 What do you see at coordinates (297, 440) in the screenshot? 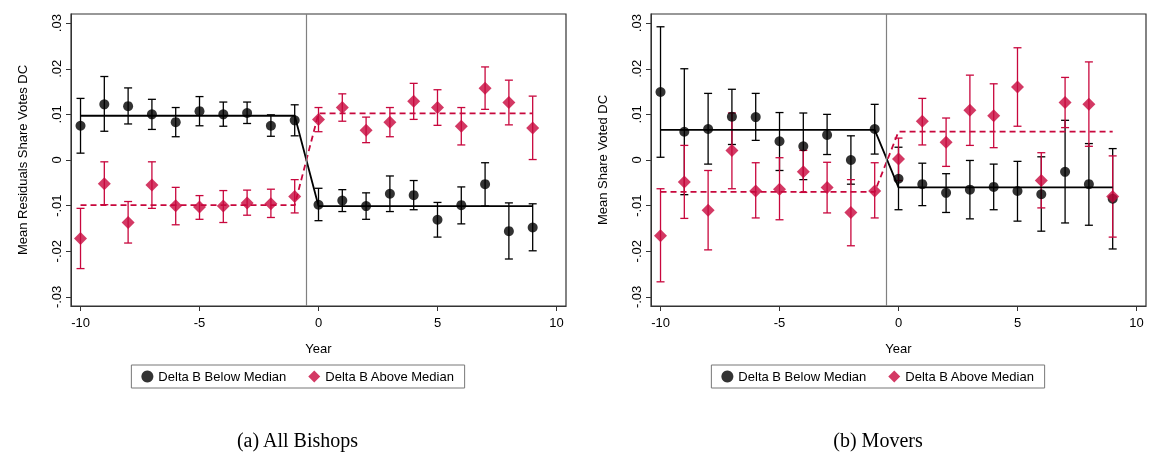
I see `text: (a) All Bishops` at bounding box center [297, 440].